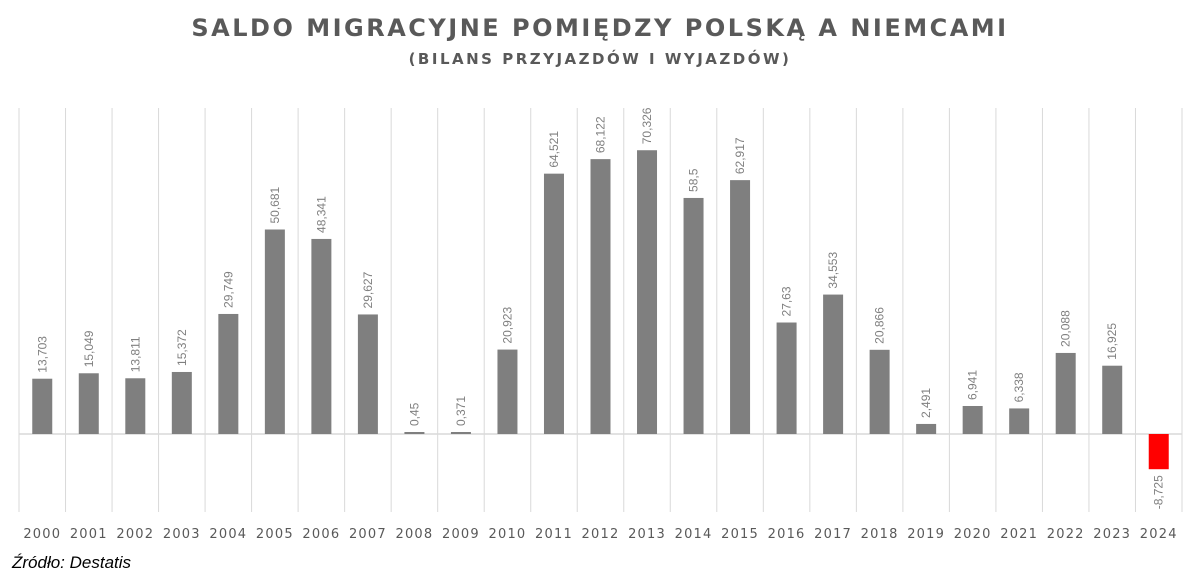 The width and height of the screenshot is (1200, 580). I want to click on data-label: -8,725, so click(1159, 492).